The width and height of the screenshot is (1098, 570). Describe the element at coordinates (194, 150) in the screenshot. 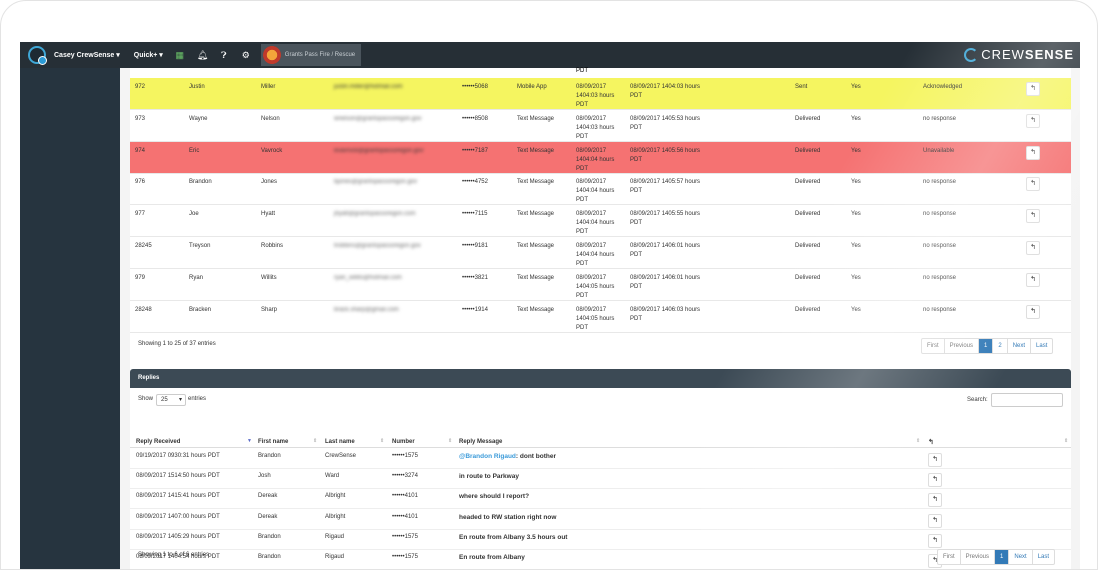

I see `cell-first-name: Eric` at that location.